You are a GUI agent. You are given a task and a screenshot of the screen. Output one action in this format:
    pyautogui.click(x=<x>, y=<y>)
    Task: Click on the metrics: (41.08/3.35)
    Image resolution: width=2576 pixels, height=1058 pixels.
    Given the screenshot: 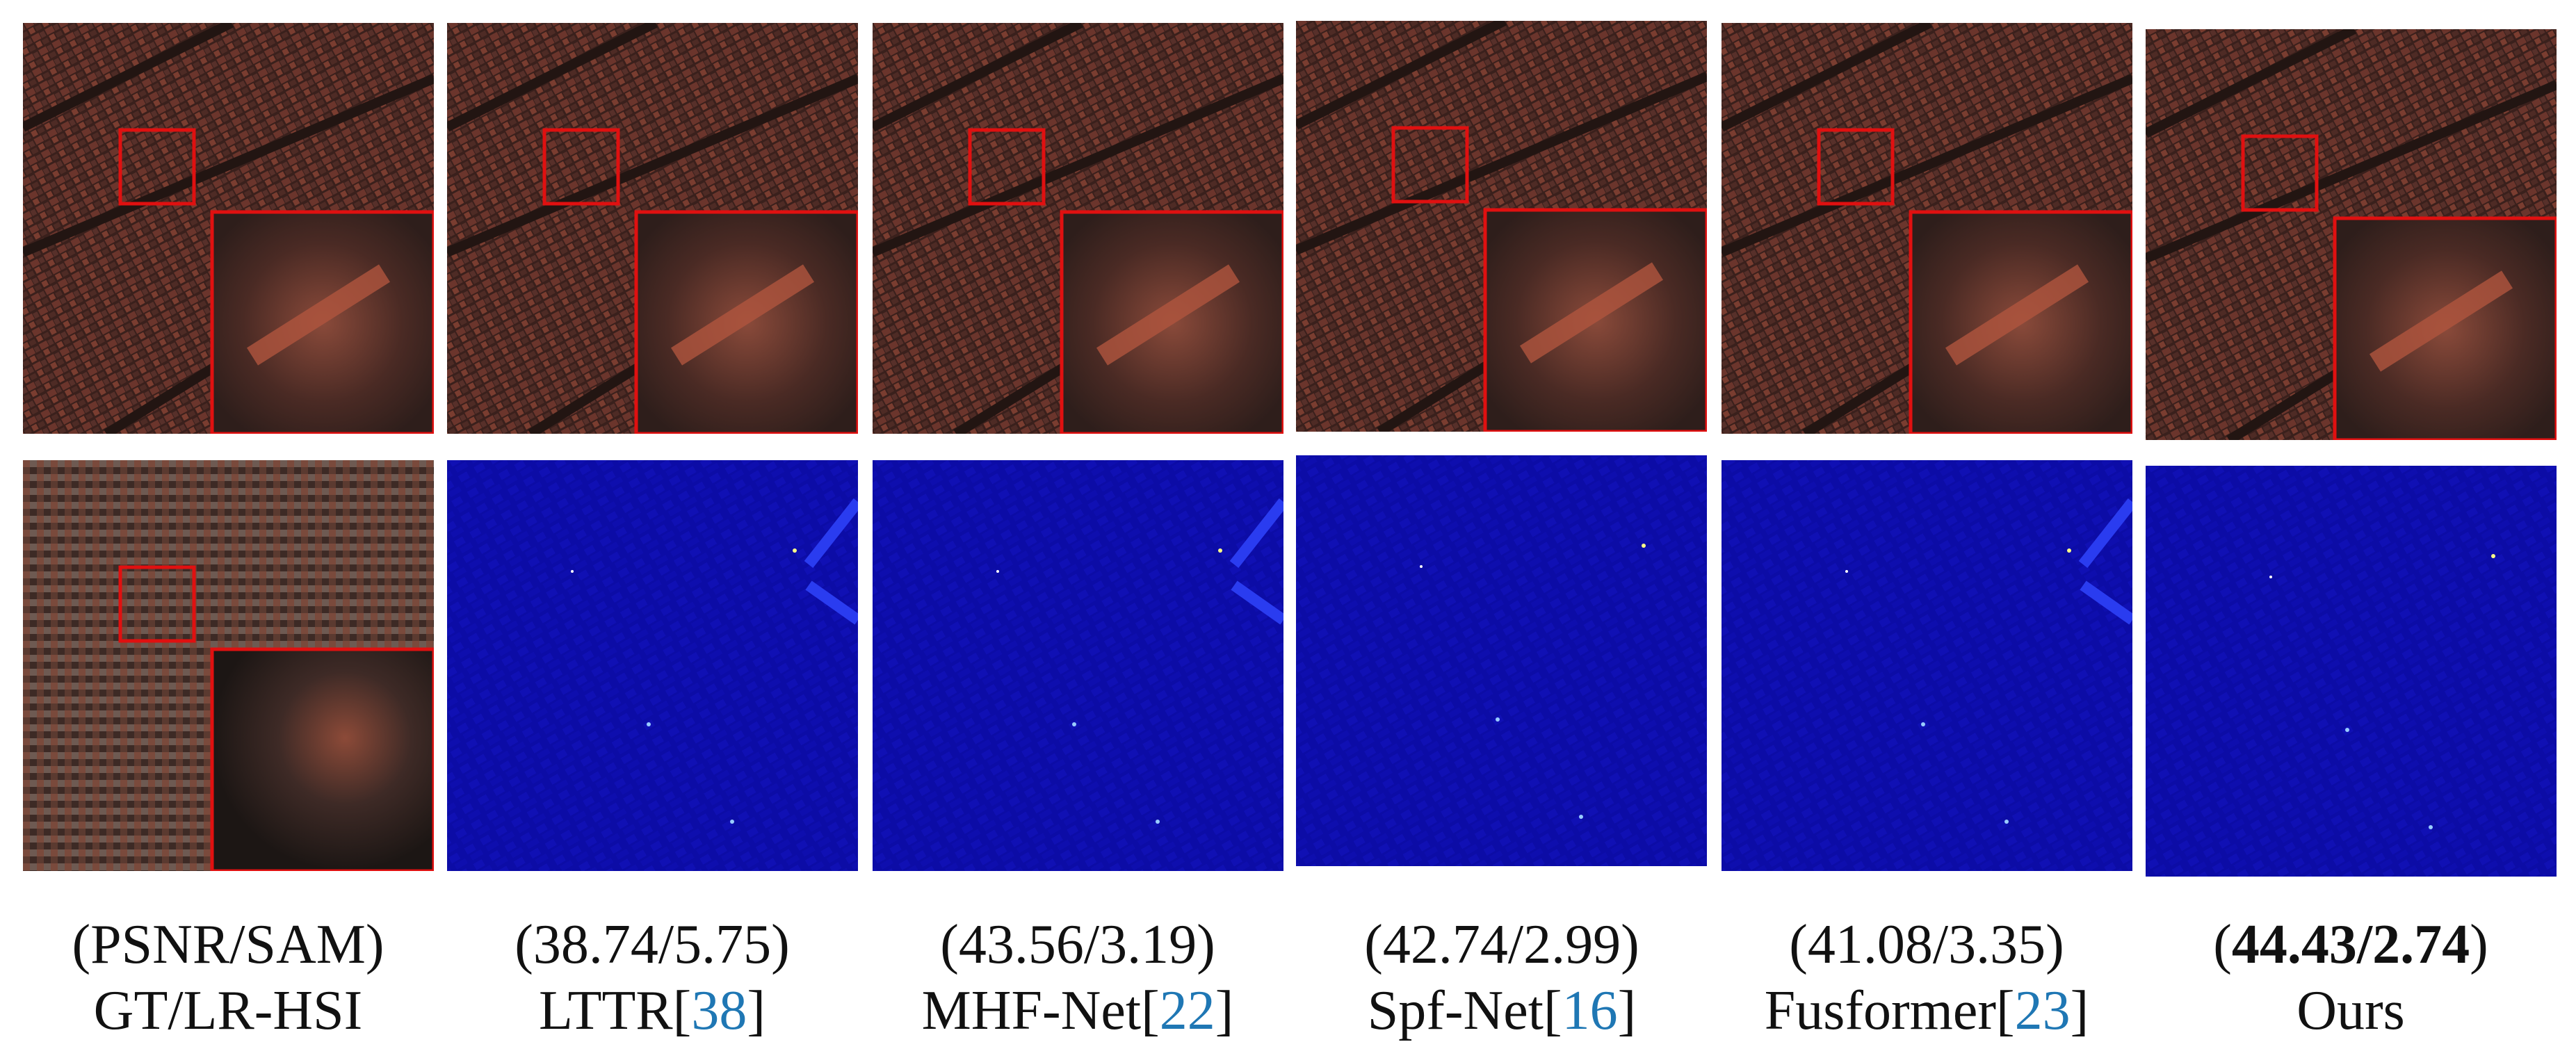 What is the action you would take?
    pyautogui.click(x=1926, y=944)
    